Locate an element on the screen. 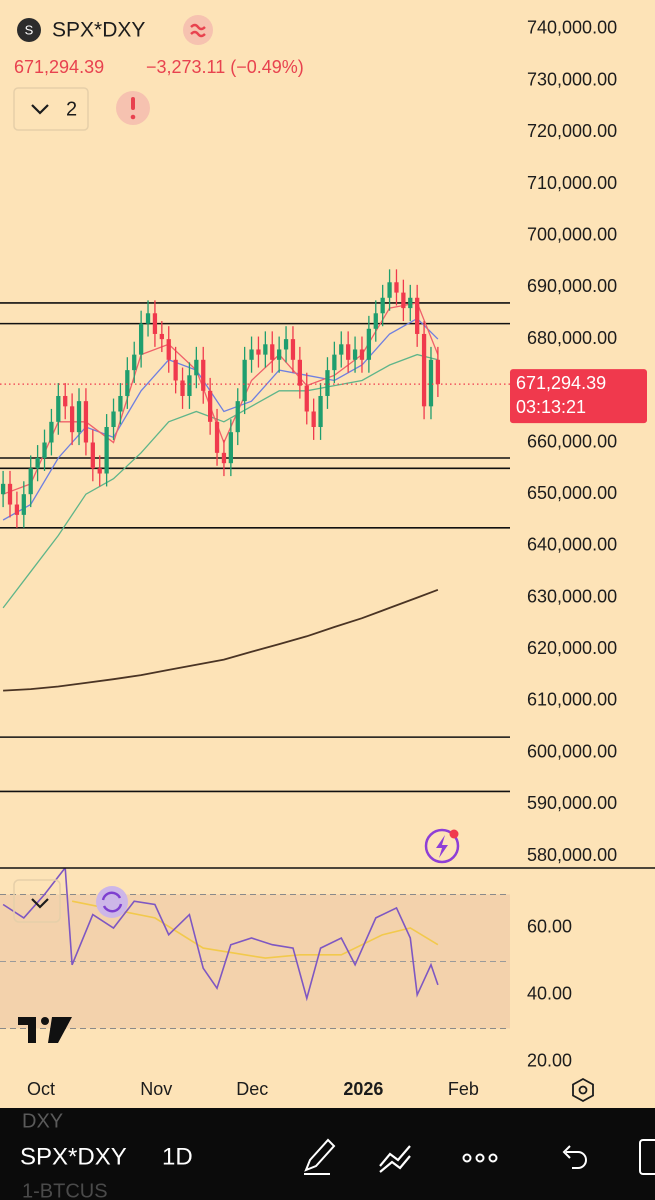 The width and height of the screenshot is (655, 1200). ghost-text: 1-BTCUS is located at coordinates (65, 1190).